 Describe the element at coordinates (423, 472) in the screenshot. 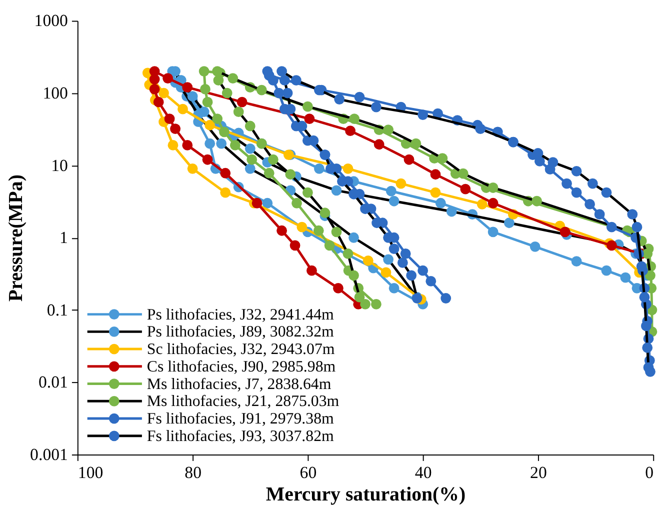

I see `x-tick-label: 40` at that location.